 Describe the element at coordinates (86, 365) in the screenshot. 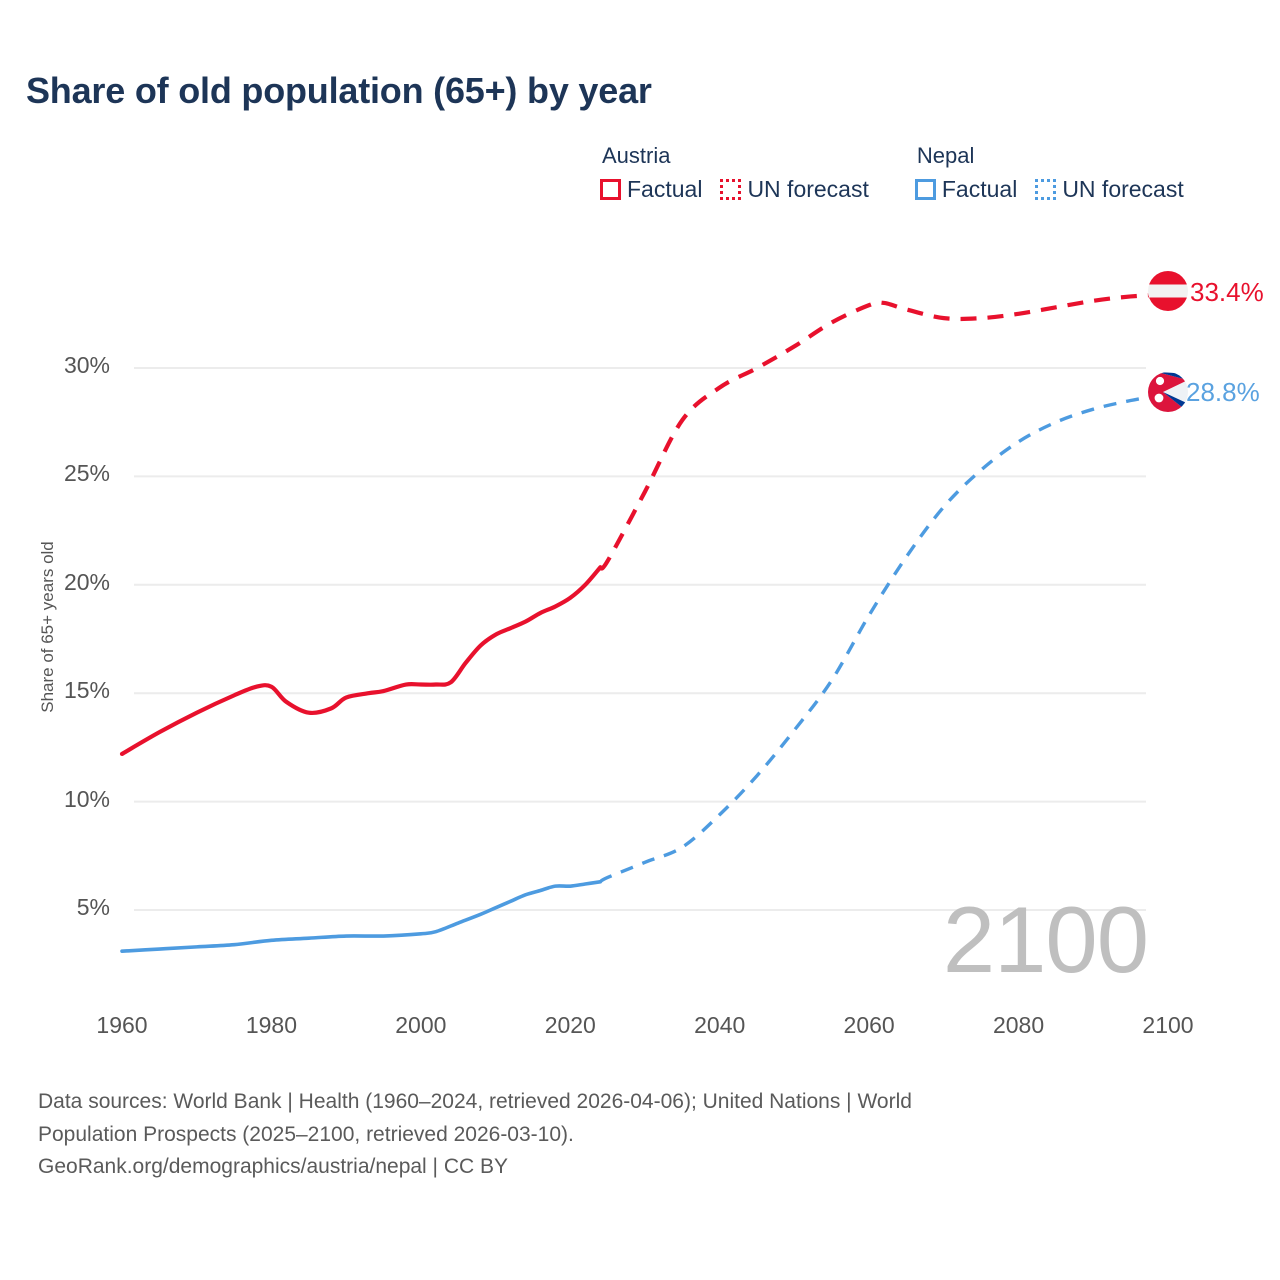

I see `y-tick-label: 30%` at that location.